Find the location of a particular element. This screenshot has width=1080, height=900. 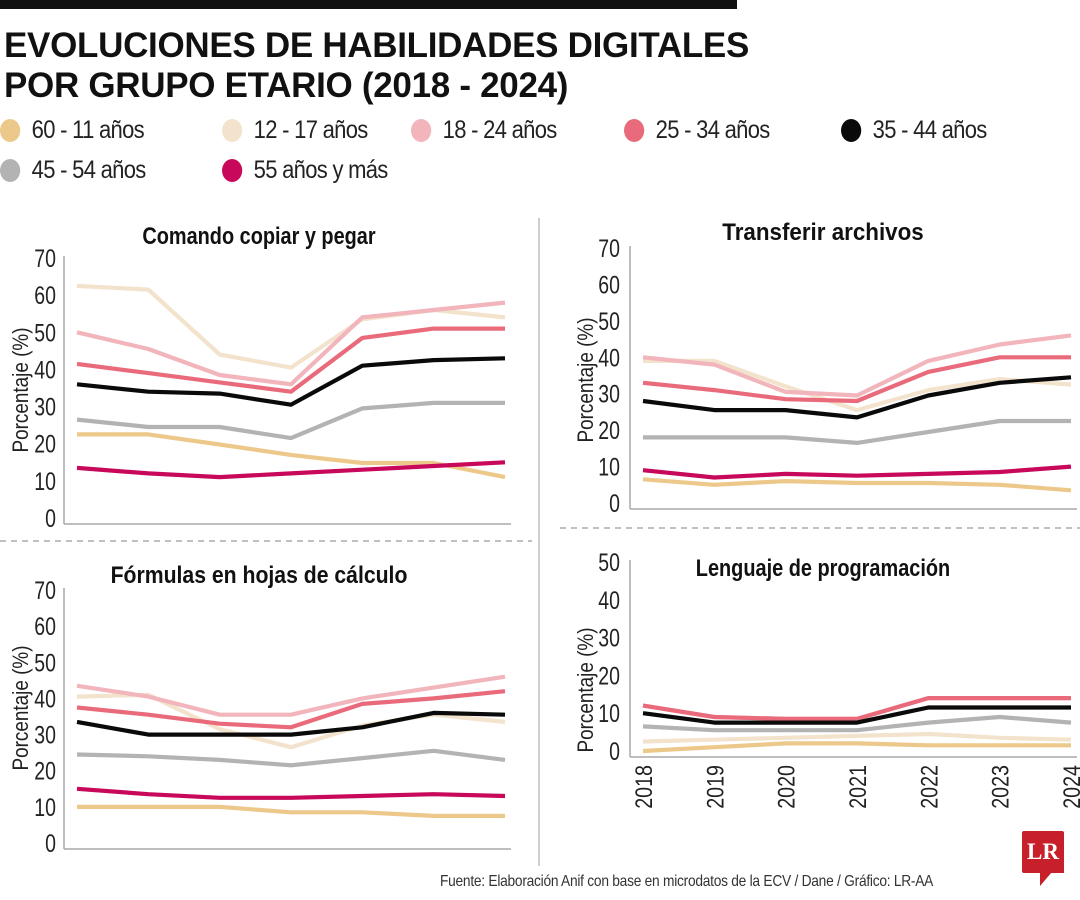

panel-title: Comando copiar y pegar is located at coordinates (258, 236).